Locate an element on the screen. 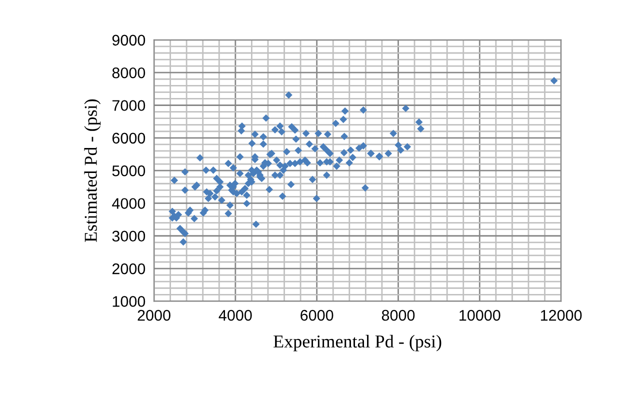 The image size is (622, 416). y-tick-label: 7000 is located at coordinates (129, 105).